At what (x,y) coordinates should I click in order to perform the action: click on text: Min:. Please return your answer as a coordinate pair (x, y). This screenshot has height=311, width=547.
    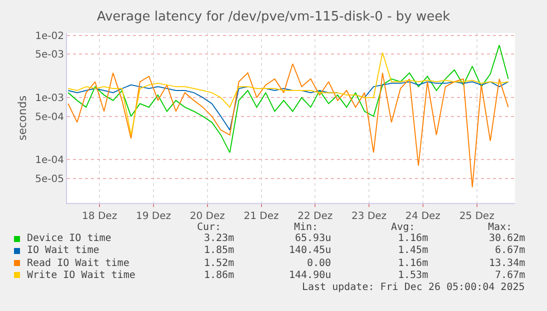
    Looking at the image, I should click on (306, 227).